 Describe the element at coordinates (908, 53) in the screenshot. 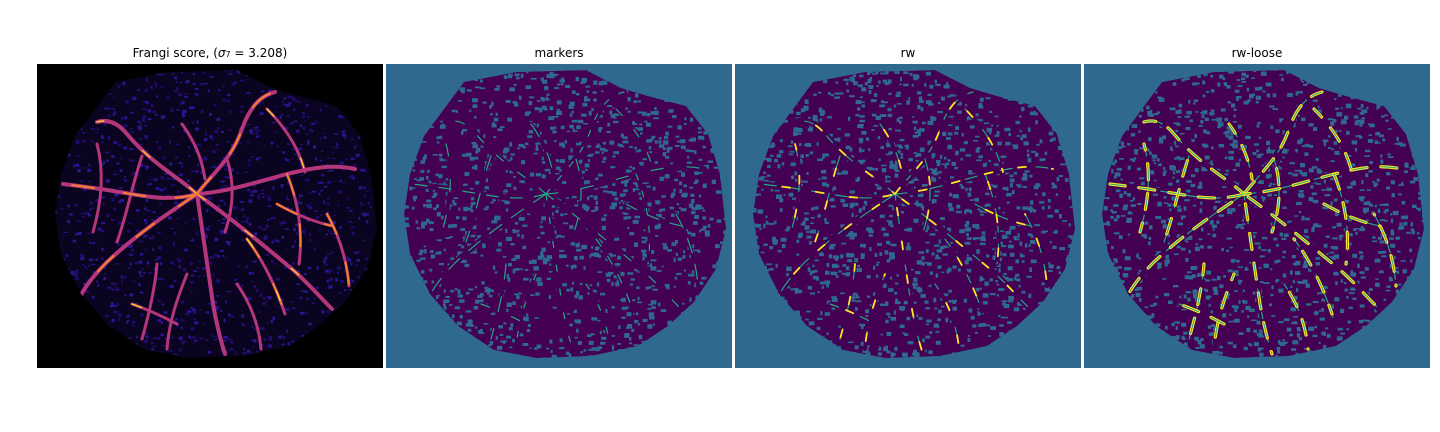

I see `rw-panel-title: rw` at that location.